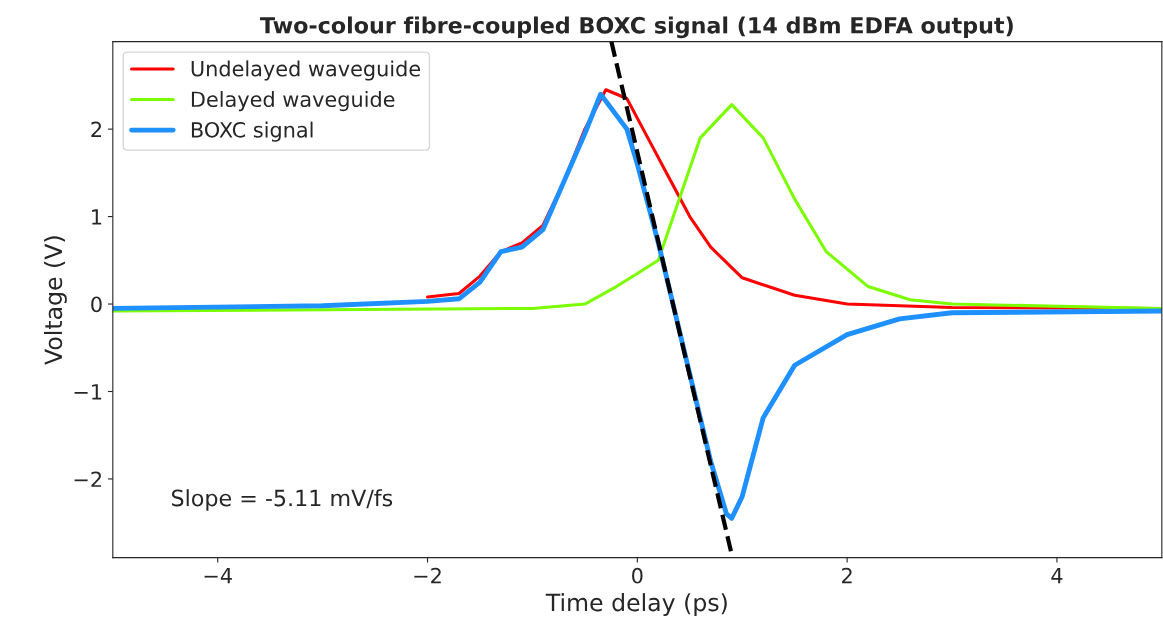 Image resolution: width=1163 pixels, height=641 pixels. What do you see at coordinates (55, 300) in the screenshot?
I see `y-axis-title: Voltage (V)` at bounding box center [55, 300].